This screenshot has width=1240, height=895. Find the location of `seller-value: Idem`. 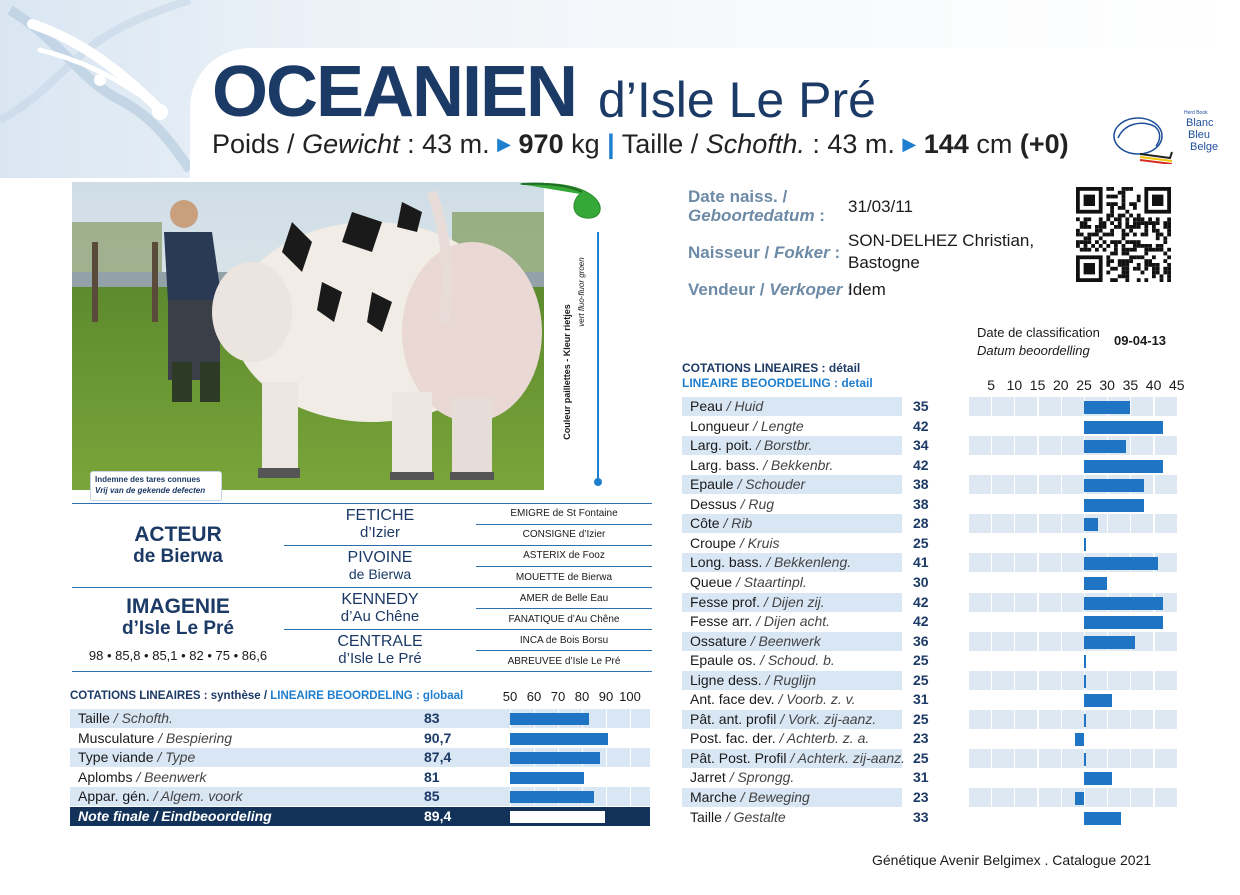

seller-value: Idem is located at coordinates (867, 289).